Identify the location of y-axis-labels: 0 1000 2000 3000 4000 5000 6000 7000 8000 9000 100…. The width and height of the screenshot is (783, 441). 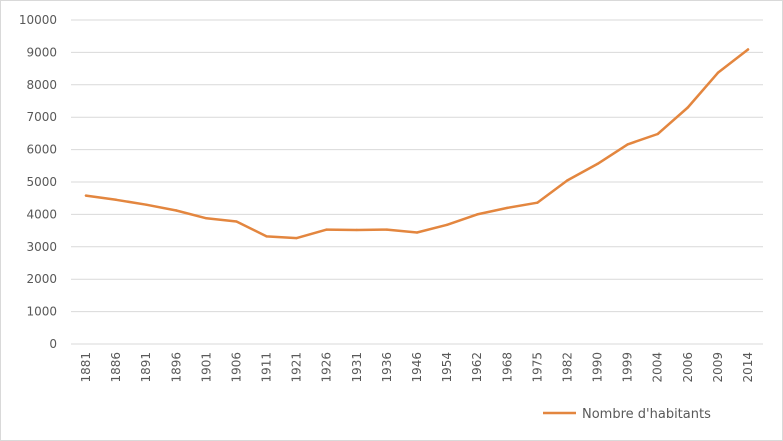
(38, 182).